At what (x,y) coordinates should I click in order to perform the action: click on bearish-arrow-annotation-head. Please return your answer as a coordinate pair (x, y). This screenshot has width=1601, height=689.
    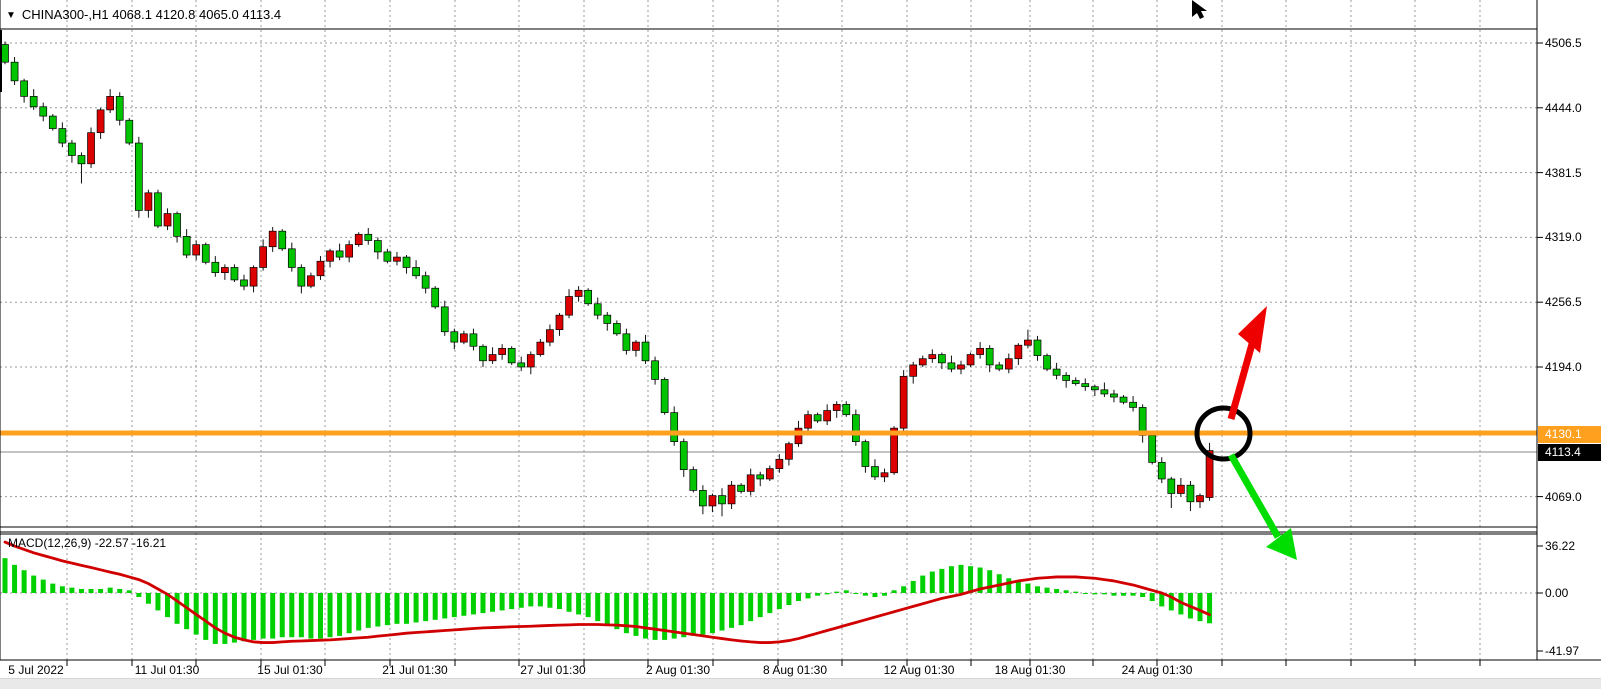
    Looking at the image, I should click on (1281, 544).